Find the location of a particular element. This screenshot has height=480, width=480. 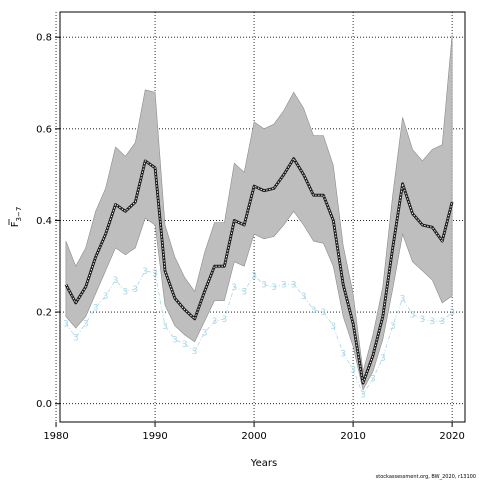

y-tick-label: 0.6 is located at coordinates (44, 129).